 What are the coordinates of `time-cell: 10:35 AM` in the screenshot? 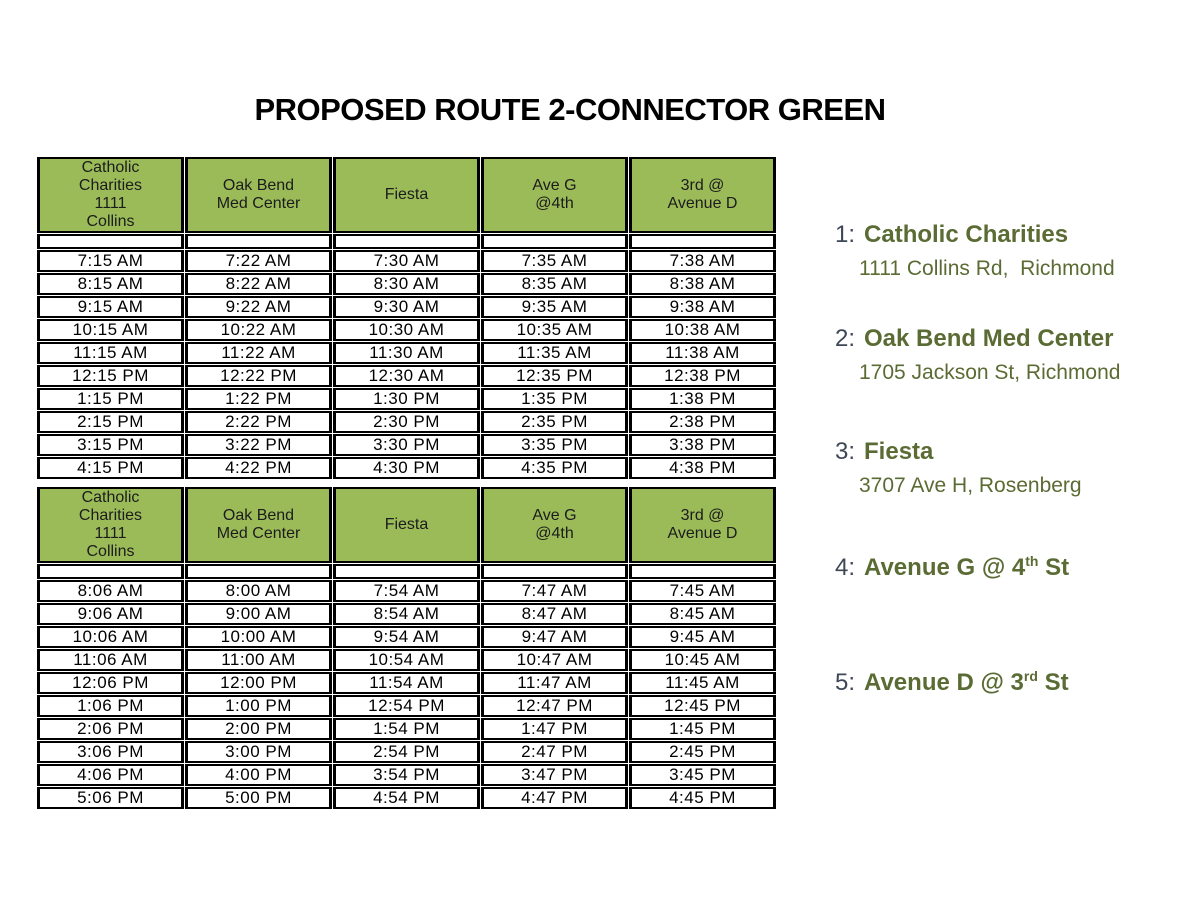 It's located at (554, 330).